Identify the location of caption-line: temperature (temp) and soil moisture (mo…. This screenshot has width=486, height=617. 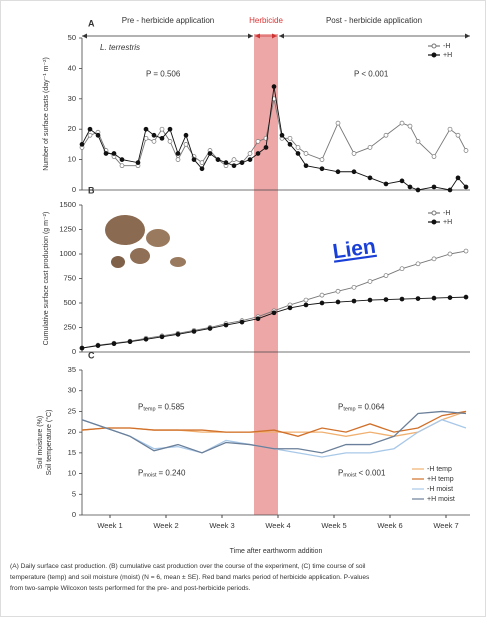
(190, 577).